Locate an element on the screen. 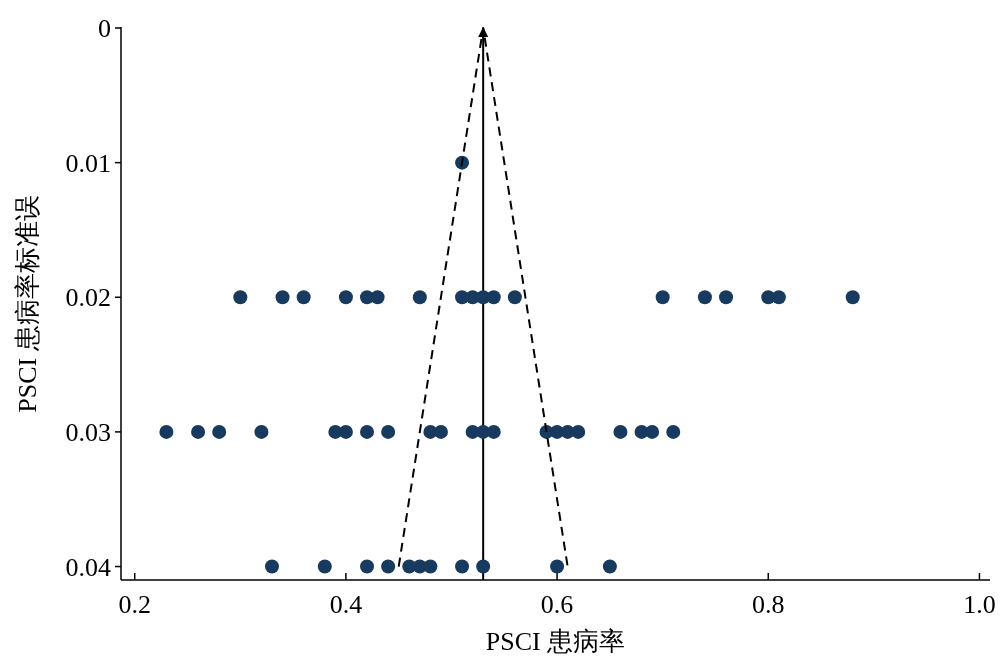 The width and height of the screenshot is (1008, 665). x-tick-label: 0.8 is located at coordinates (768, 604).